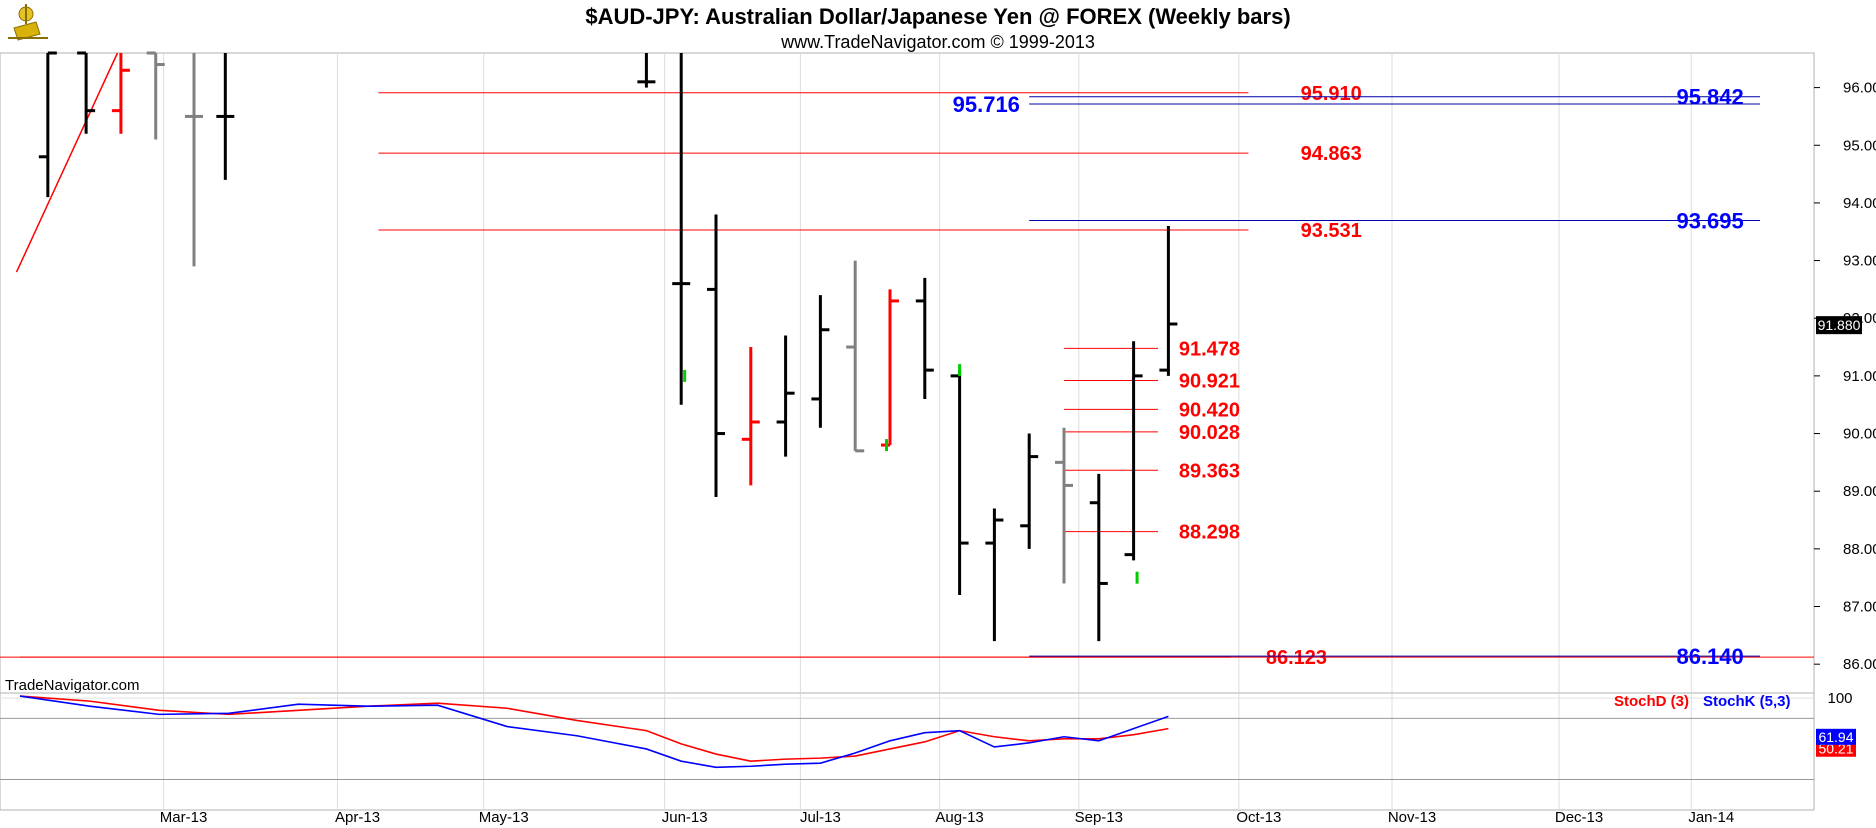 This screenshot has width=1876, height=828. Describe the element at coordinates (1412, 817) in the screenshot. I see `month-tick-label: Nov-13` at that location.